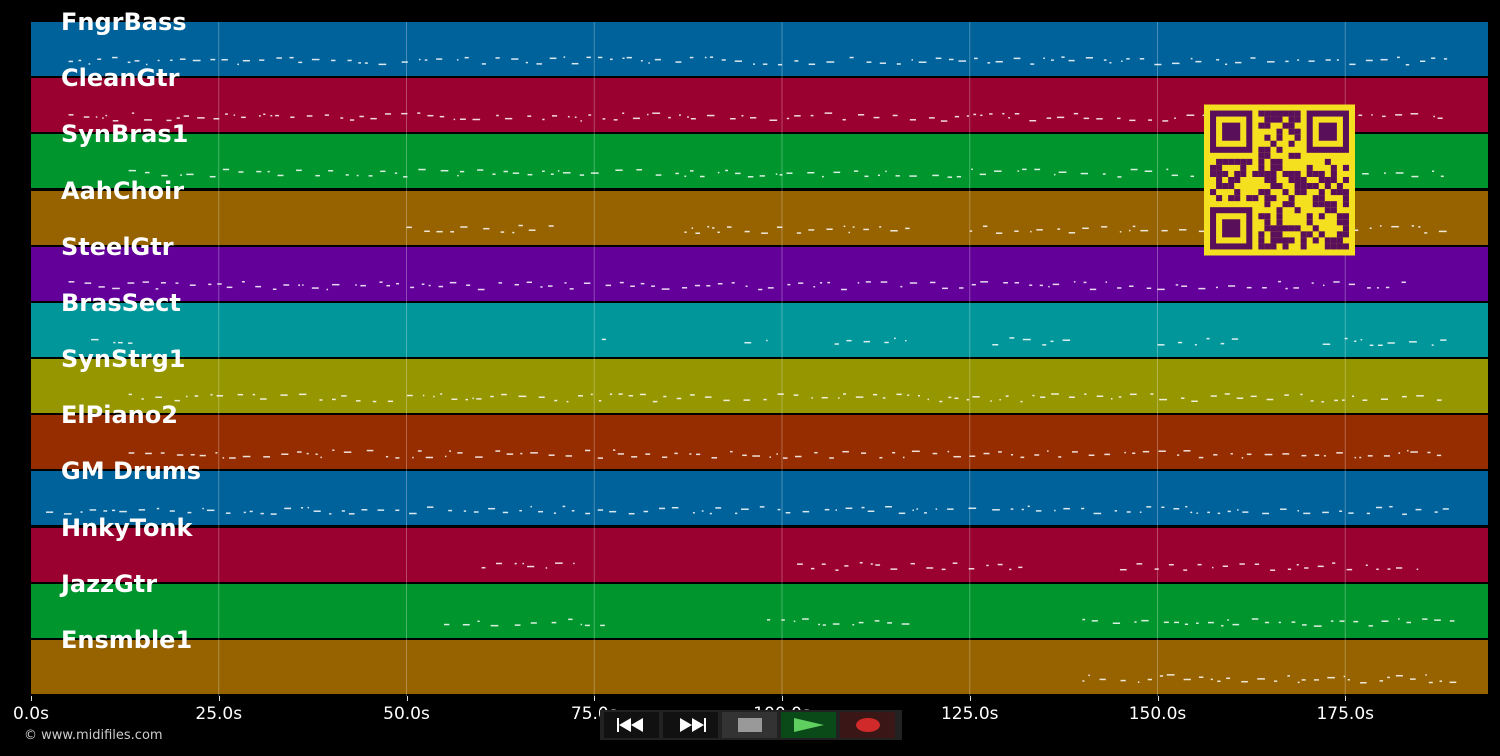 The width and height of the screenshot is (1500, 756). What do you see at coordinates (690, 725) in the screenshot?
I see `fast-forward-button` at bounding box center [690, 725].